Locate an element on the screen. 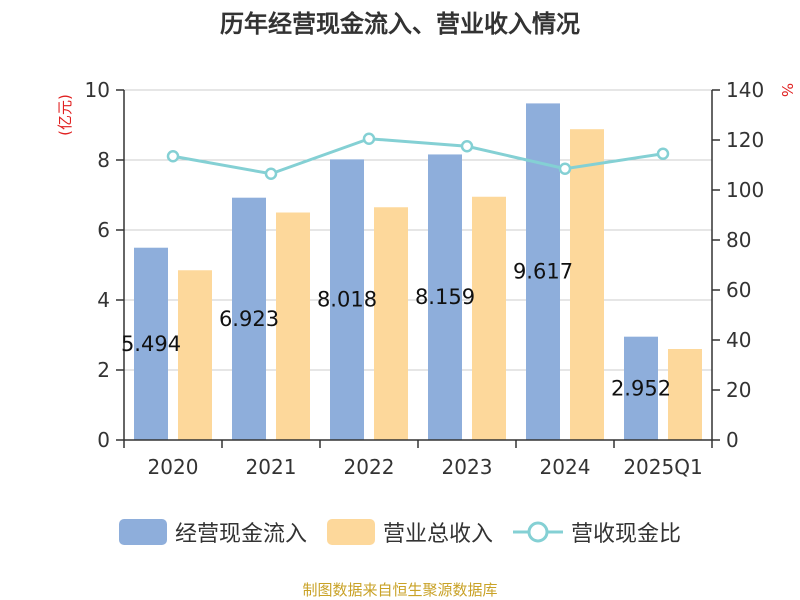 The image size is (800, 600). x-tick-label: 2023 is located at coordinates (467, 467).